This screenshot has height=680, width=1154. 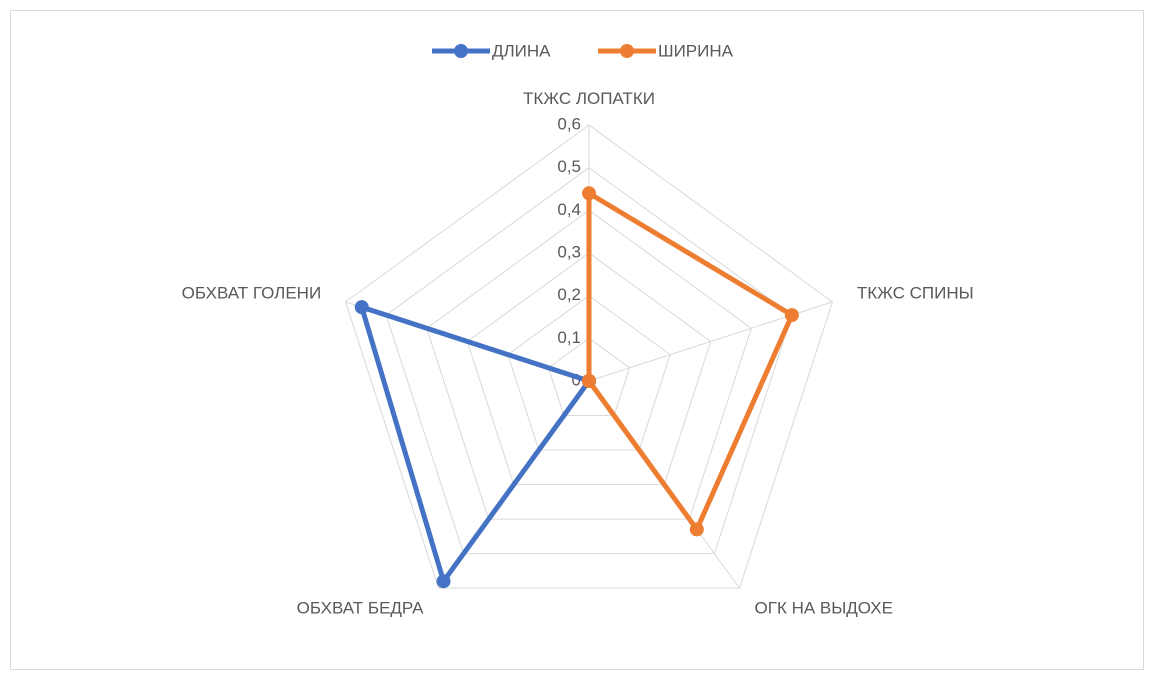 What do you see at coordinates (569, 294) in the screenshot?
I see `y-tick-label: 0,2` at bounding box center [569, 294].